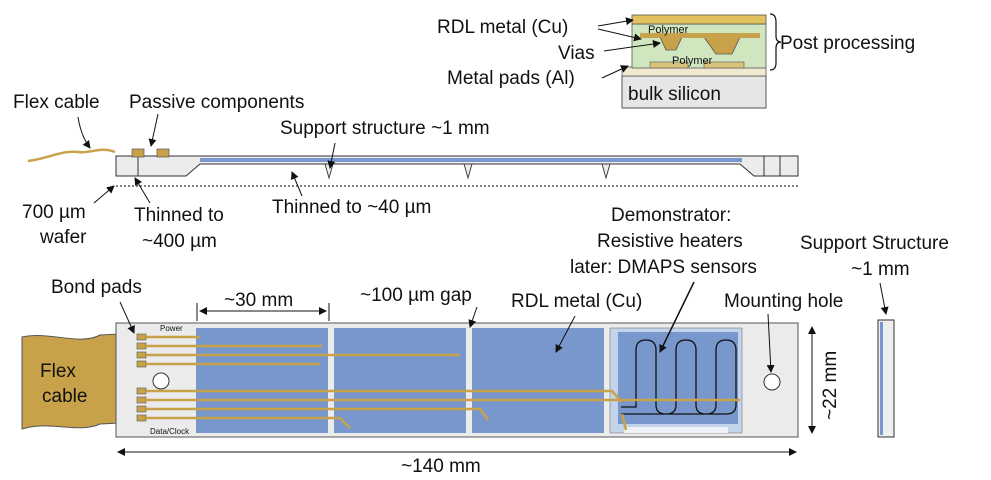  Describe the element at coordinates (331, 155) in the screenshot. I see `support-pointer` at that location.